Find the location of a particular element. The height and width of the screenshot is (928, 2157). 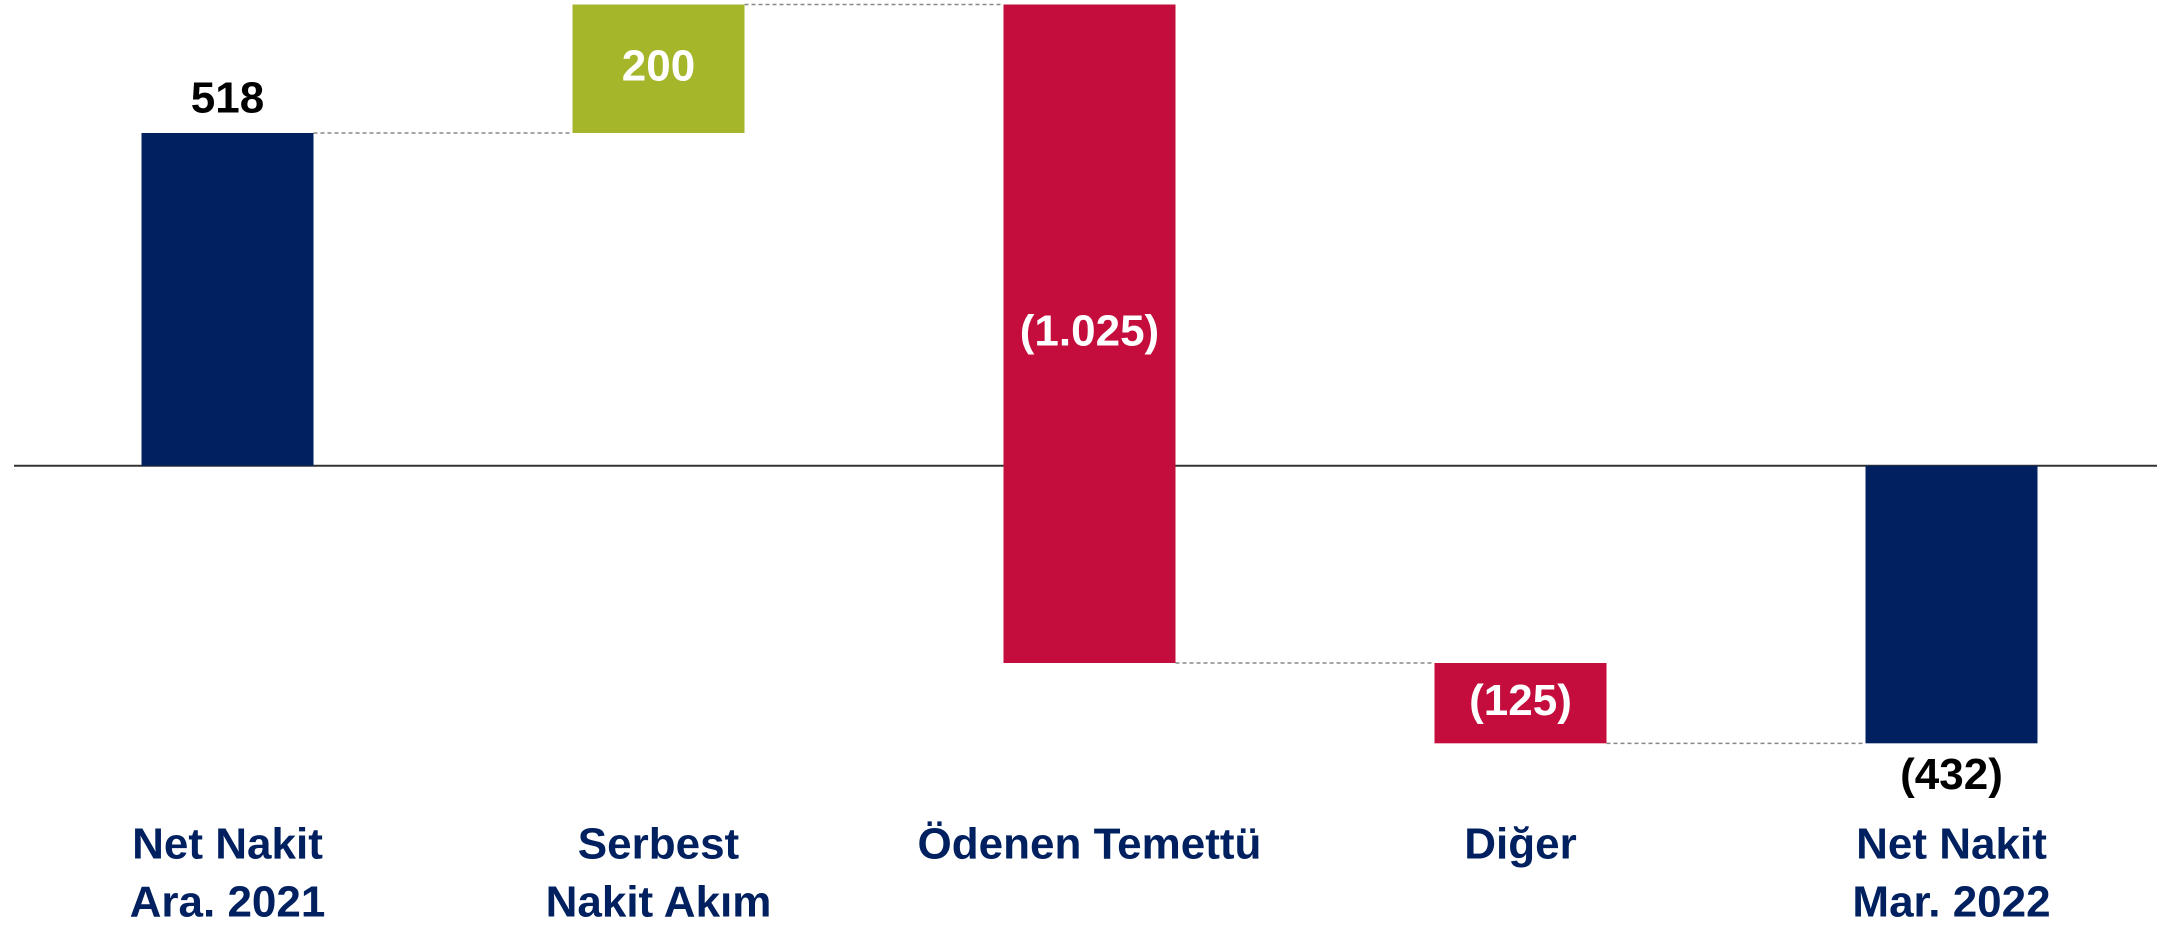

category-label: Serbest is located at coordinates (659, 844).